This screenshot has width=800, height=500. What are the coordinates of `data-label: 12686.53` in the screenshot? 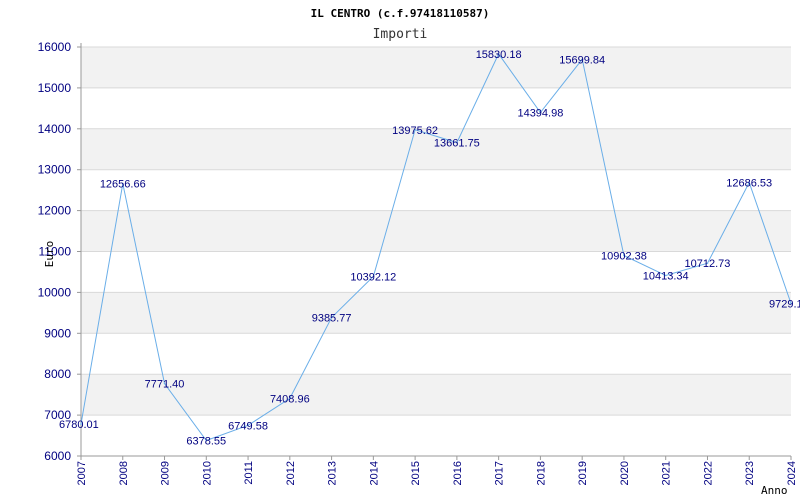 It's located at (749, 184).